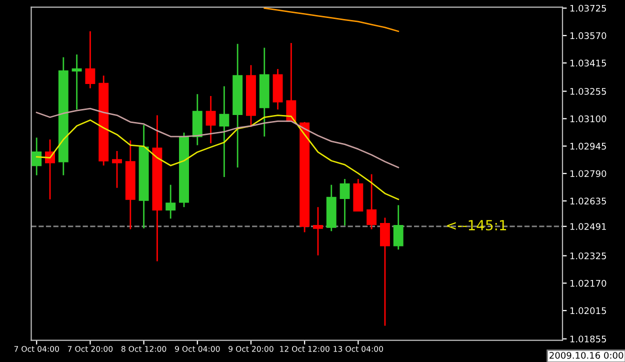 This screenshot has height=362, width=625. I want to click on y-tick-label: 1.03415, so click(588, 63).